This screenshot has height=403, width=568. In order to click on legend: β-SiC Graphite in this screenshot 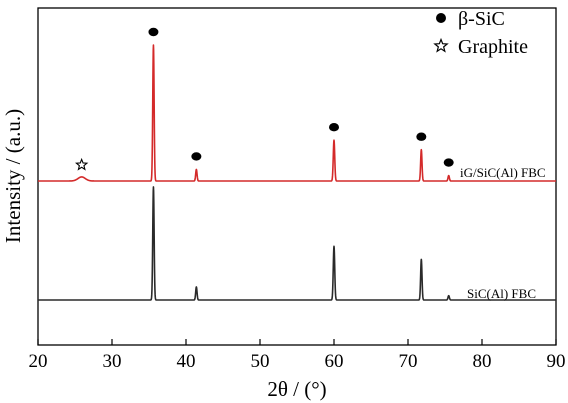, I will do `click(480, 33)`.